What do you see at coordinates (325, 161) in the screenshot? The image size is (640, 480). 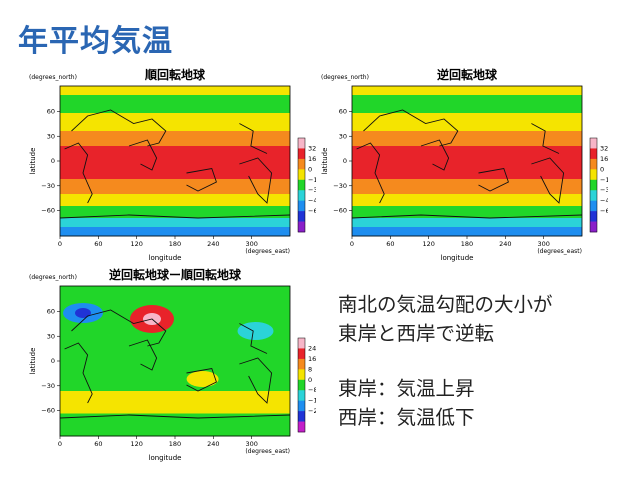 I see `y-axis-label: latitude` at bounding box center [325, 161].